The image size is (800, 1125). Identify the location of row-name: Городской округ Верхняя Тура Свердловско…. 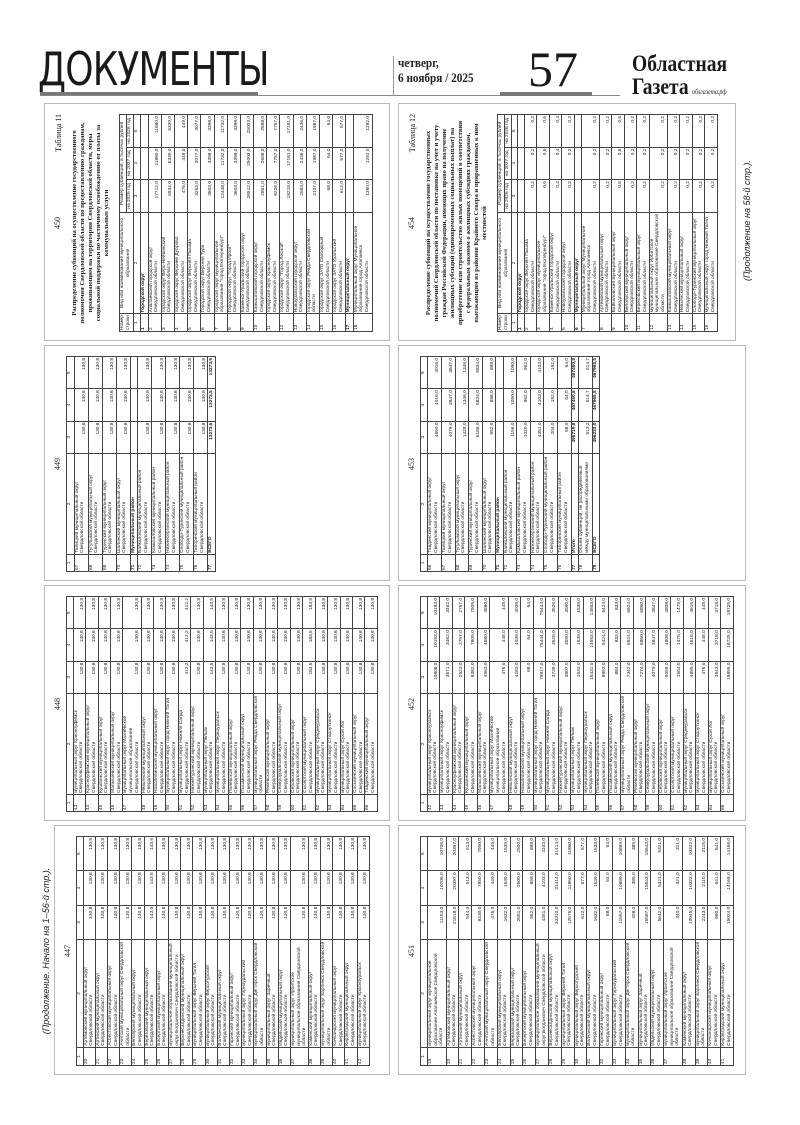
(207, 263).